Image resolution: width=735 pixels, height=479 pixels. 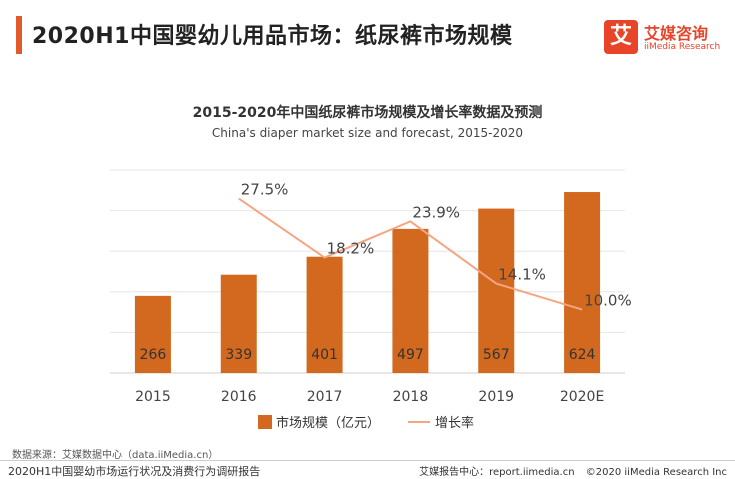 What do you see at coordinates (582, 355) in the screenshot?
I see `bar-value-label: 624` at bounding box center [582, 355].